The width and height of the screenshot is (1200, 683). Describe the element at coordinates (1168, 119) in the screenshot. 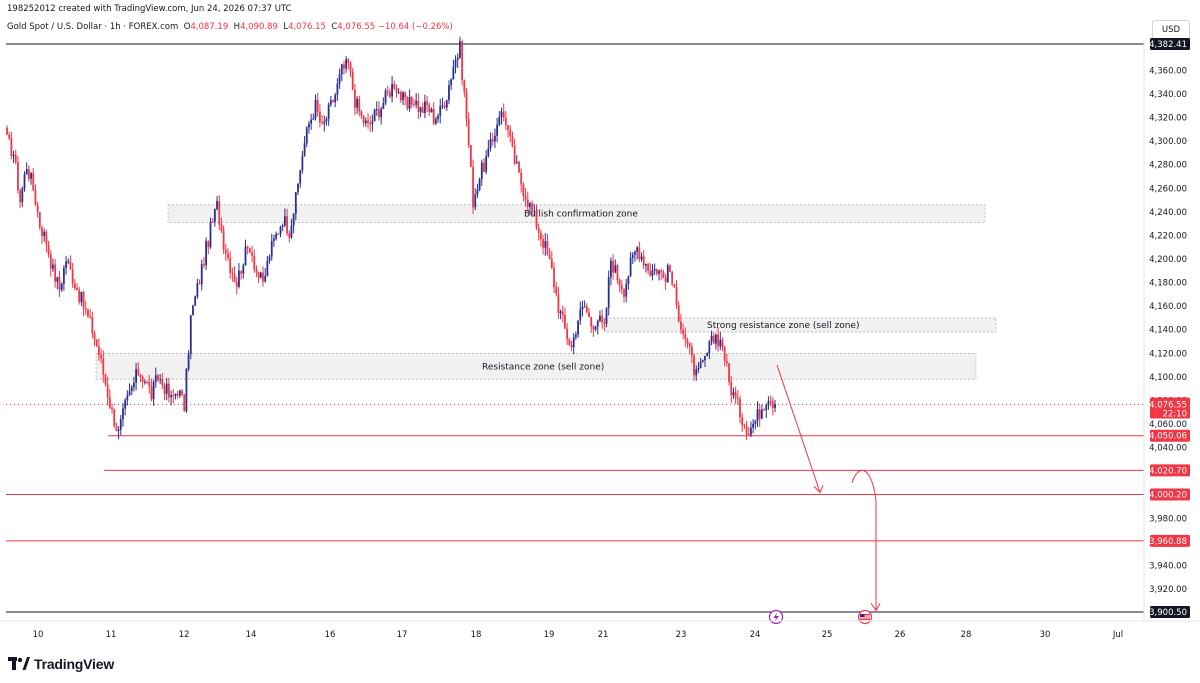

I see `y-tick-label: 4,320.00` at that location.